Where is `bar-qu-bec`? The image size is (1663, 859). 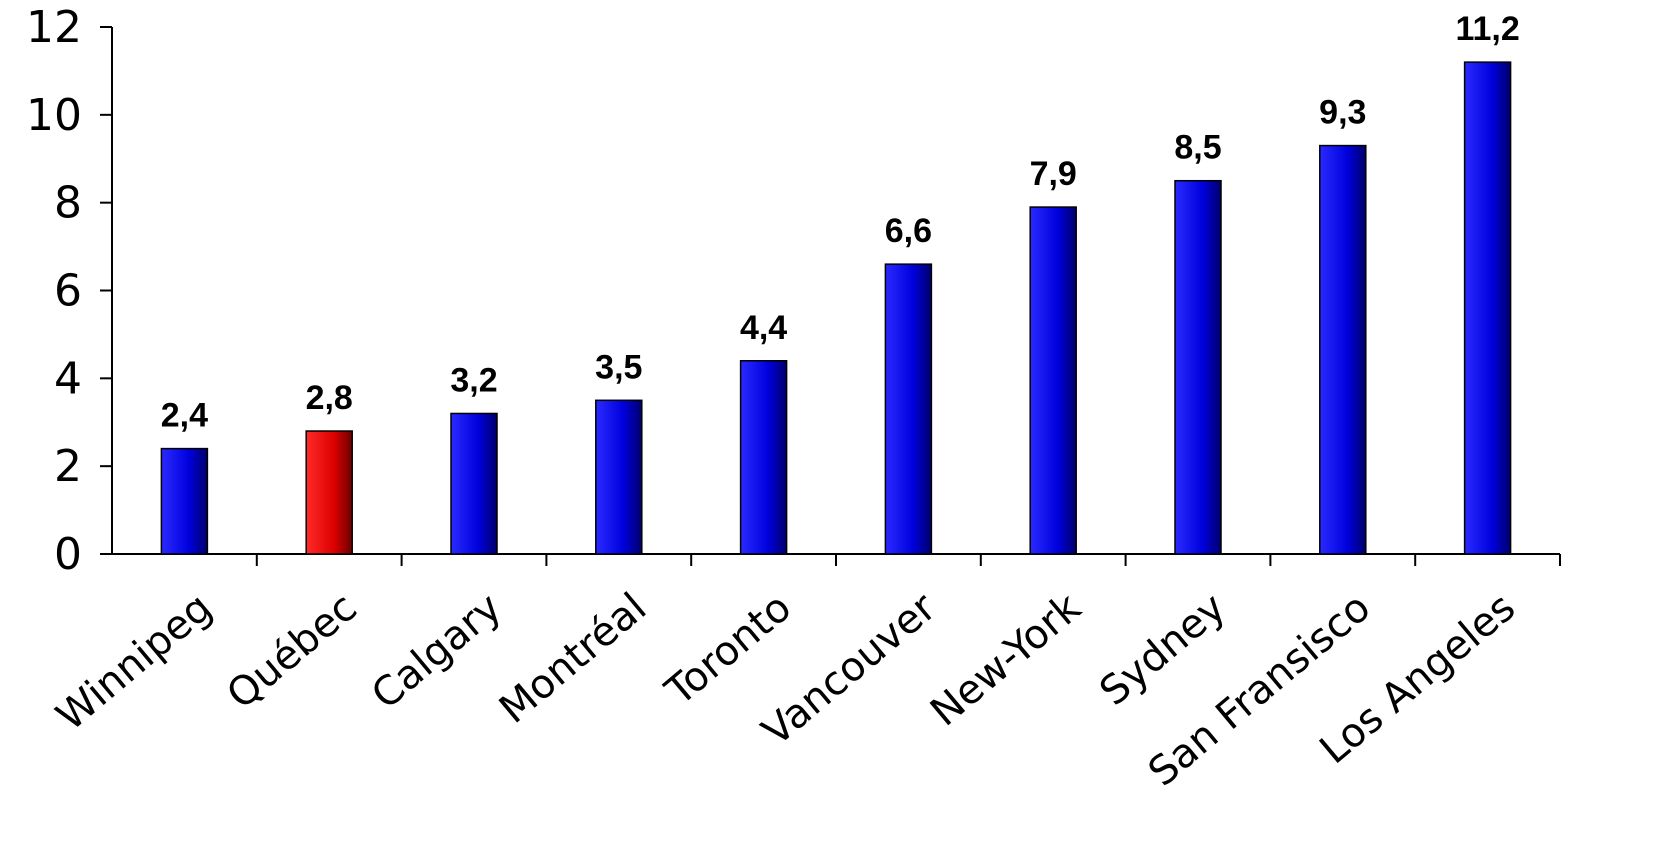 bar-qu-bec is located at coordinates (329, 492).